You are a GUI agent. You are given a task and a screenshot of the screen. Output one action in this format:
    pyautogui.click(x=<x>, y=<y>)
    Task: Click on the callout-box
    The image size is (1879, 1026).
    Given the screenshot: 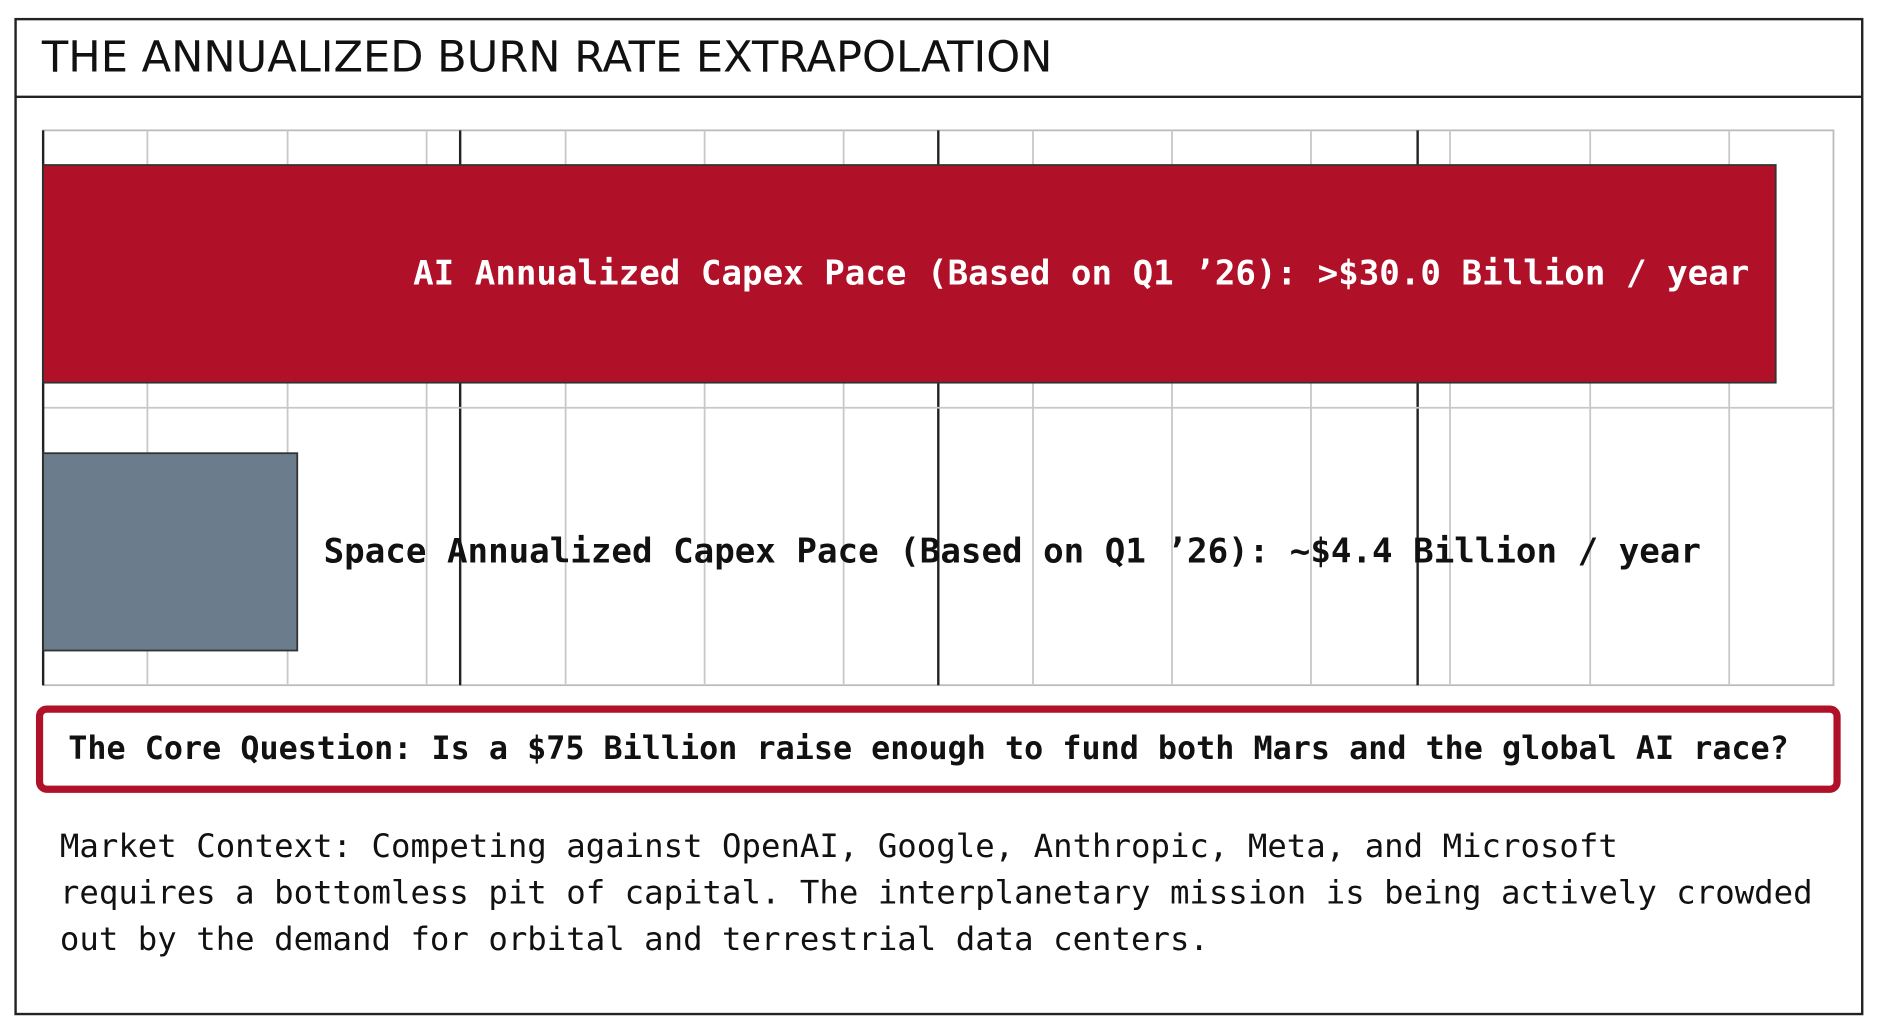 What is the action you would take?
    pyautogui.click(x=938, y=749)
    